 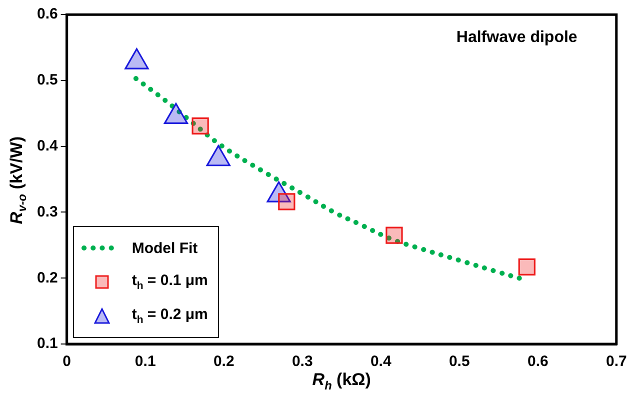 What do you see at coordinates (341, 381) in the screenshot?
I see `x-axis-title: R$_{h}$ (kΩ)` at bounding box center [341, 381].